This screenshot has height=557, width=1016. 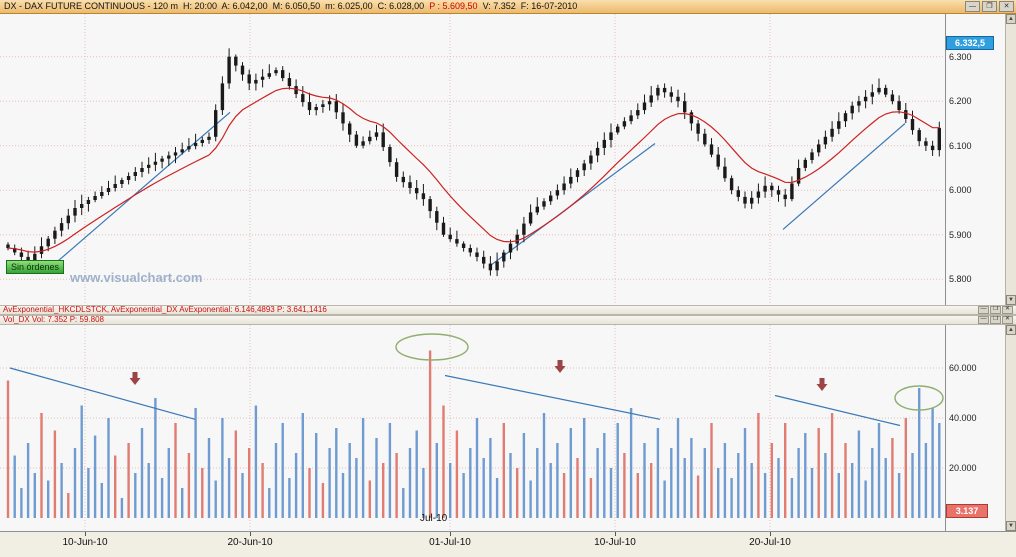 What do you see at coordinates (960, 234) in the screenshot?
I see `price-axis-label: 5.900` at bounding box center [960, 234].